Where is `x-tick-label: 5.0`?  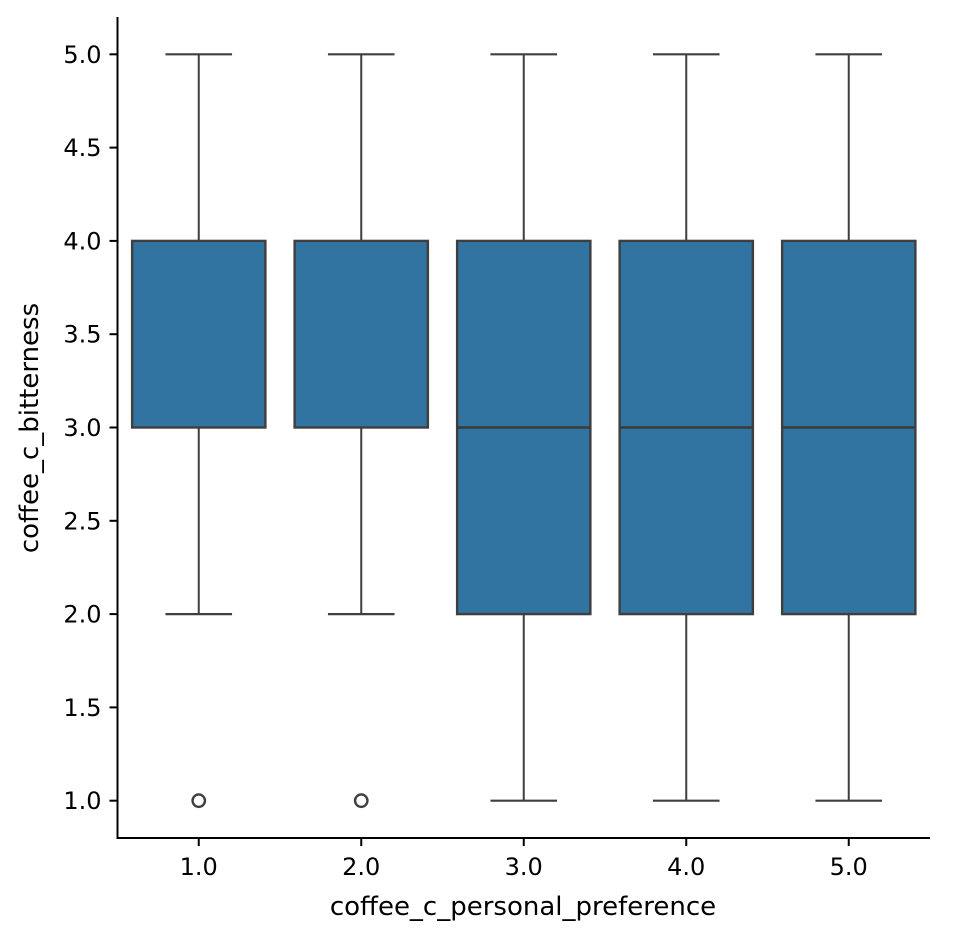 x-tick-label: 5.0 is located at coordinates (849, 867).